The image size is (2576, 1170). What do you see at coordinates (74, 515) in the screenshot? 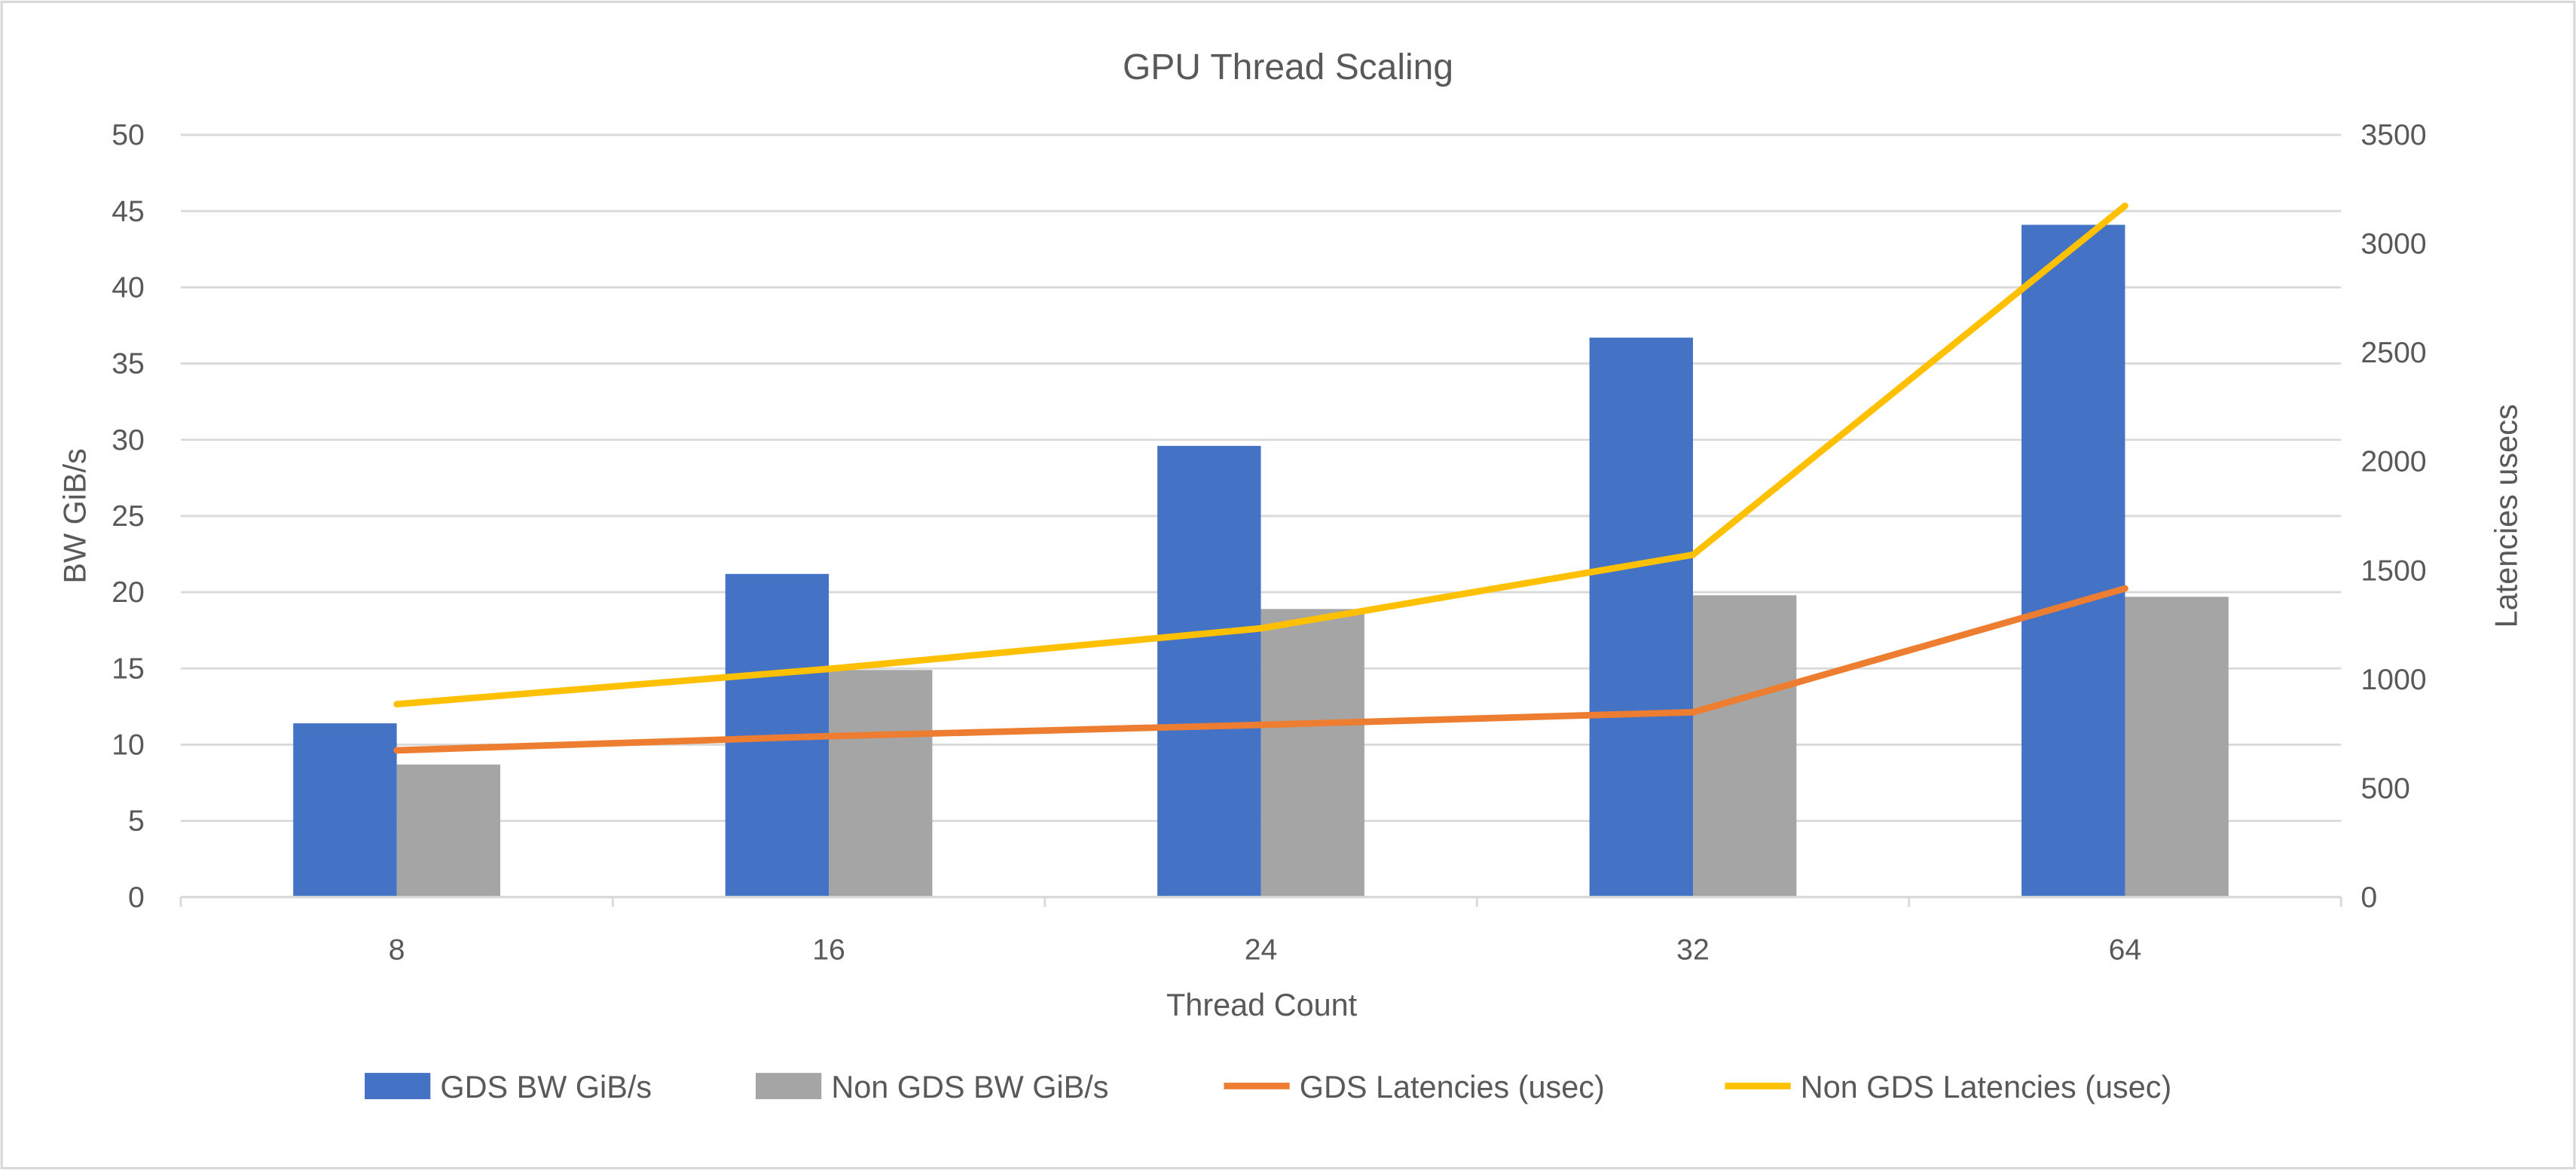
I see `y-axis-title: BW GiB/s` at bounding box center [74, 515].